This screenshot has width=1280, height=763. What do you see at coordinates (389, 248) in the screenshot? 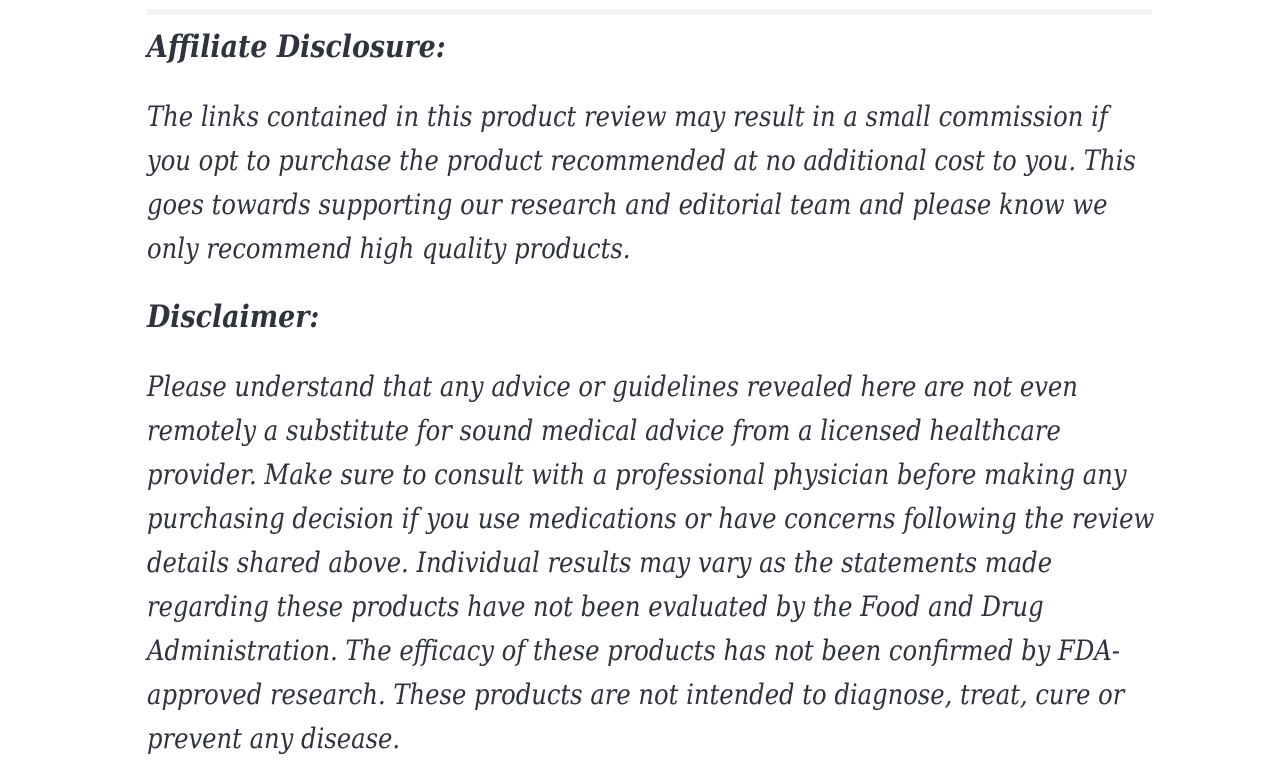
I see `text-line: only recommend high quality products.` at bounding box center [389, 248].